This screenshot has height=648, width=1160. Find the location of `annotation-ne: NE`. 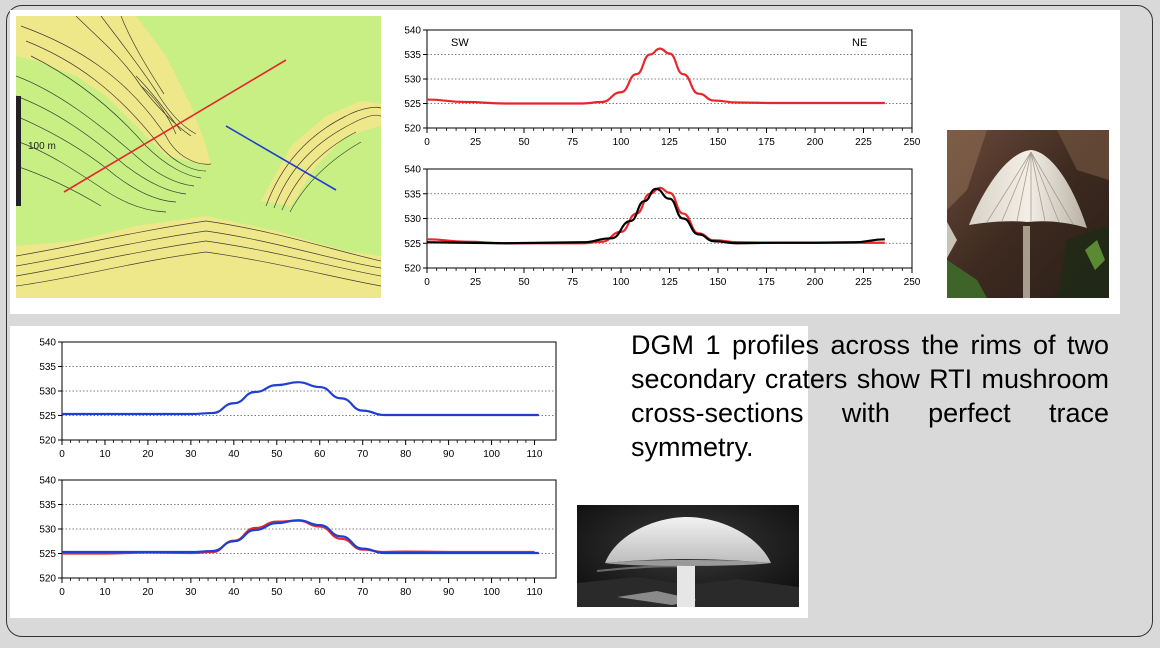

annotation-ne: NE is located at coordinates (859, 43).